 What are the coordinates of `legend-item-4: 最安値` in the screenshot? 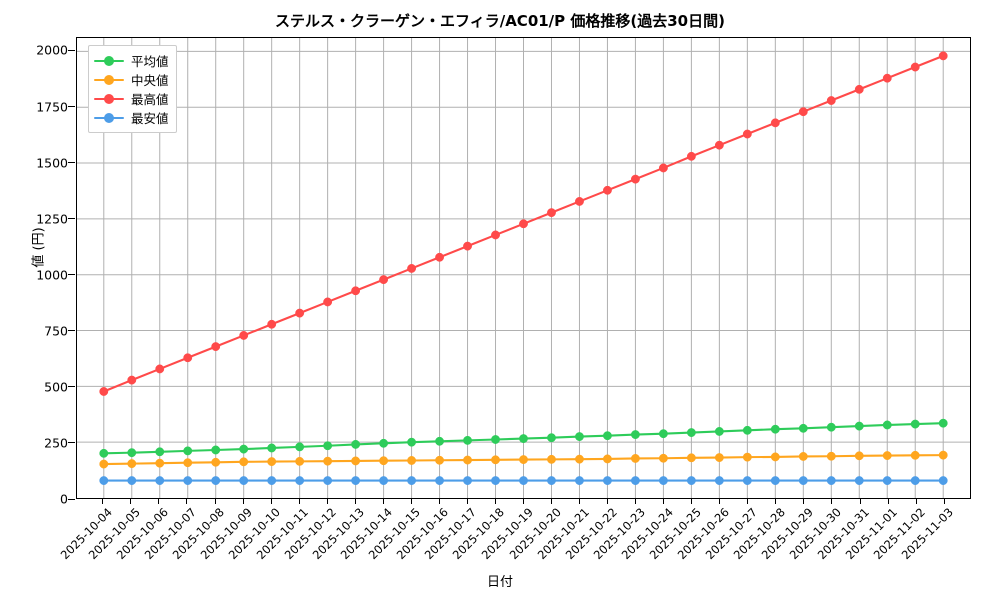 It's located at (131, 117).